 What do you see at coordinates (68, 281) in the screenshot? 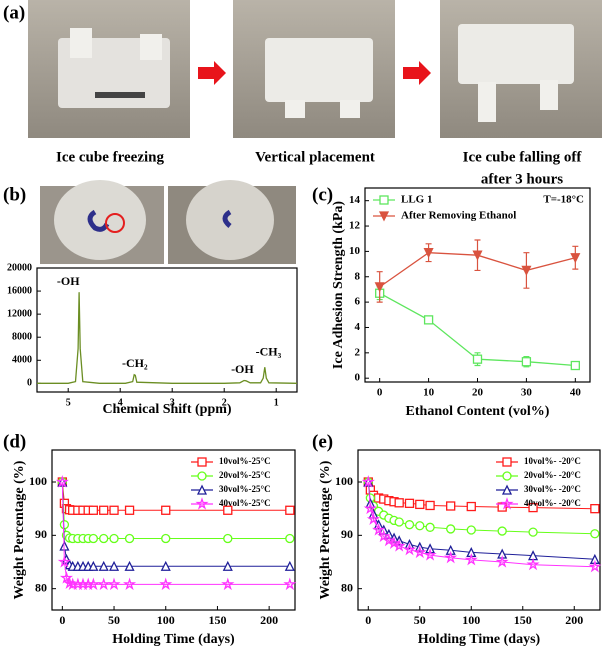
I see `peak-label: -OH` at bounding box center [68, 281].